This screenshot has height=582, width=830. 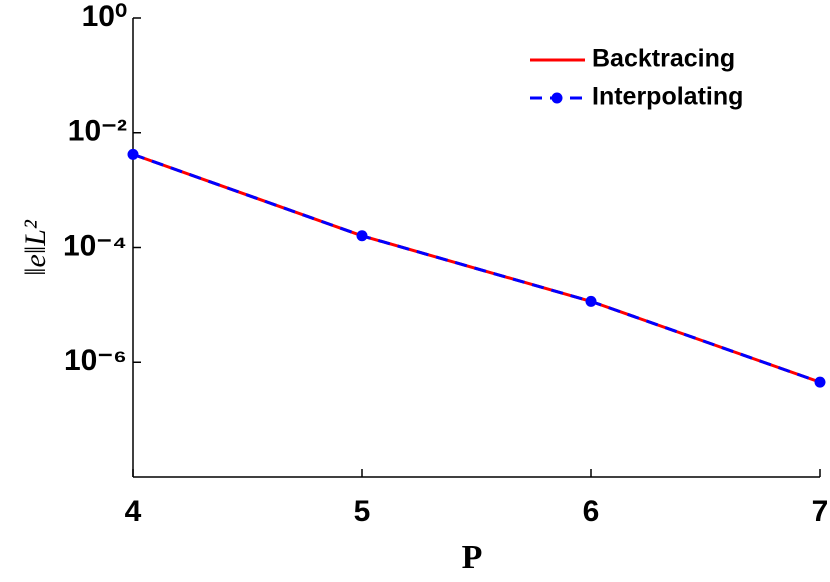 What do you see at coordinates (104, 16) in the screenshot?
I see `y-tick-label: 10⁰` at bounding box center [104, 16].